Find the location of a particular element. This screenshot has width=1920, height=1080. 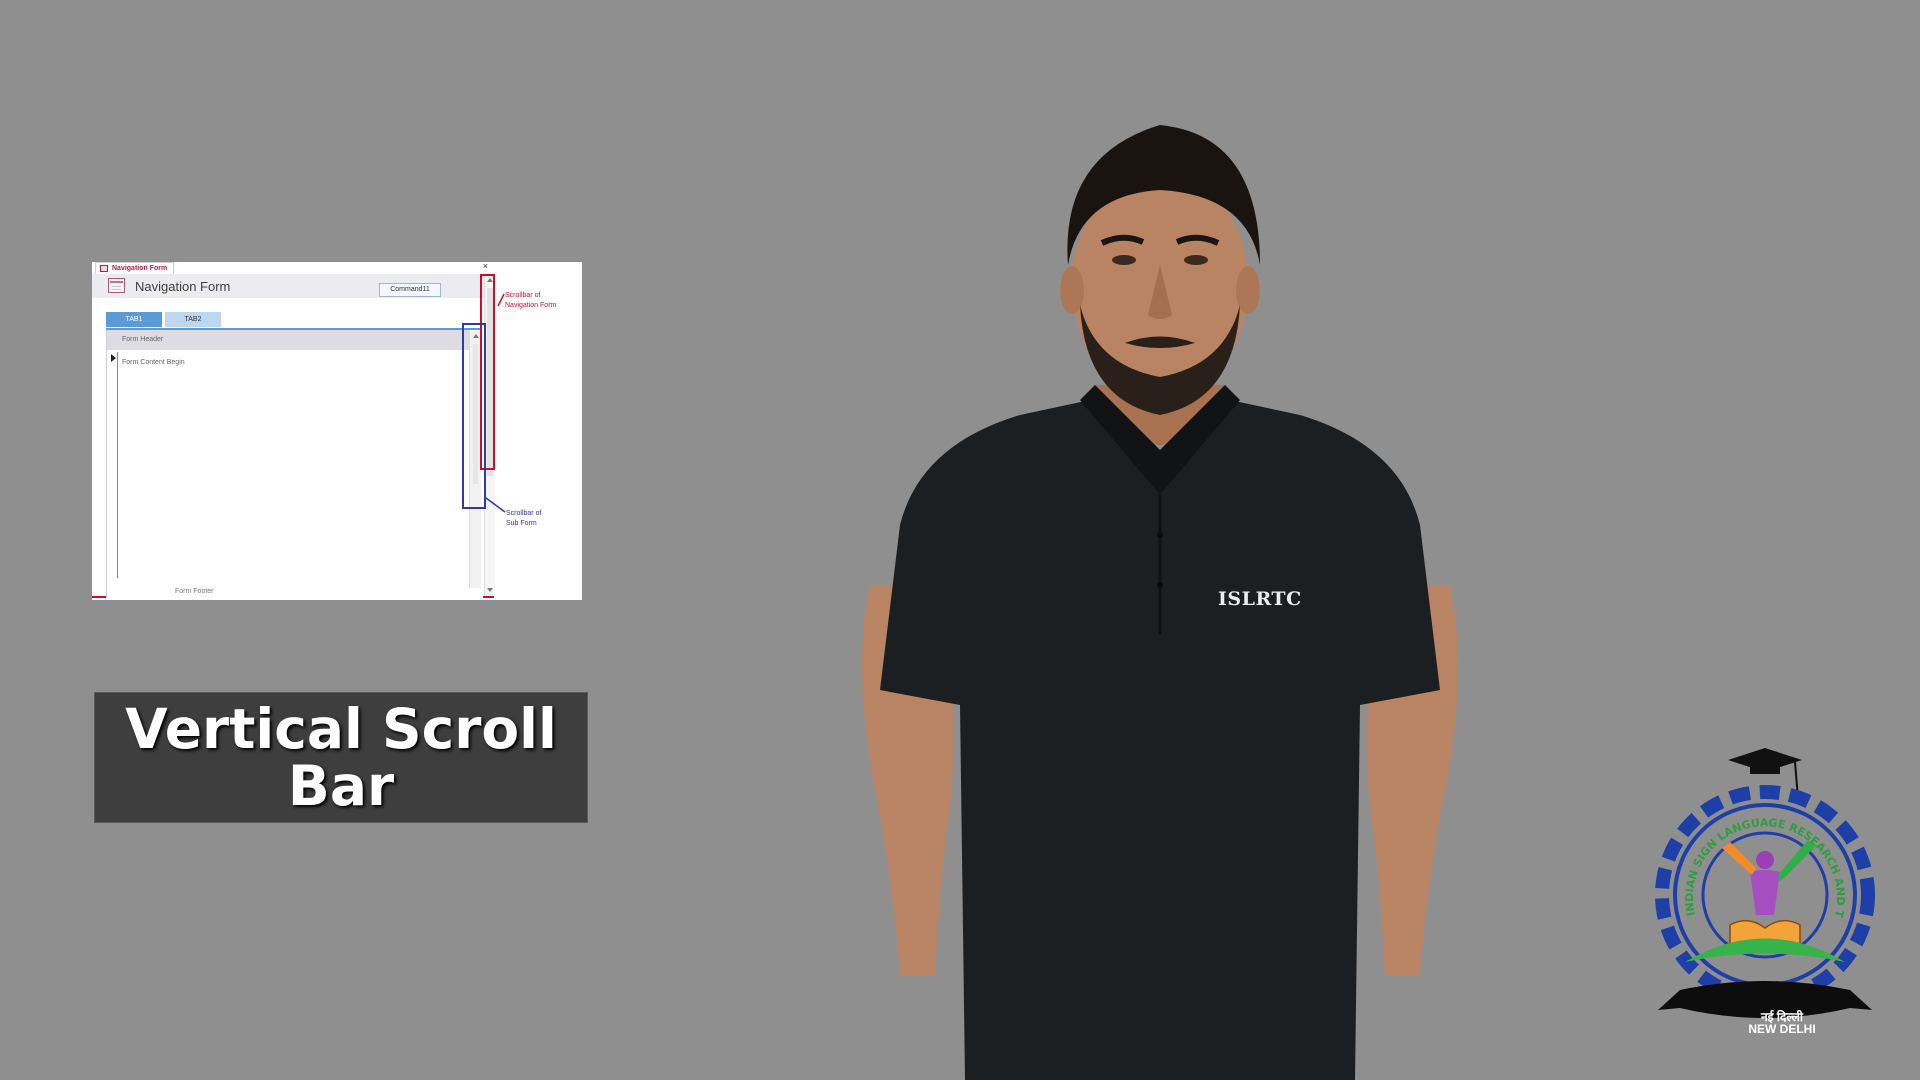

subform-scroll-thumb is located at coordinates (475, 414).